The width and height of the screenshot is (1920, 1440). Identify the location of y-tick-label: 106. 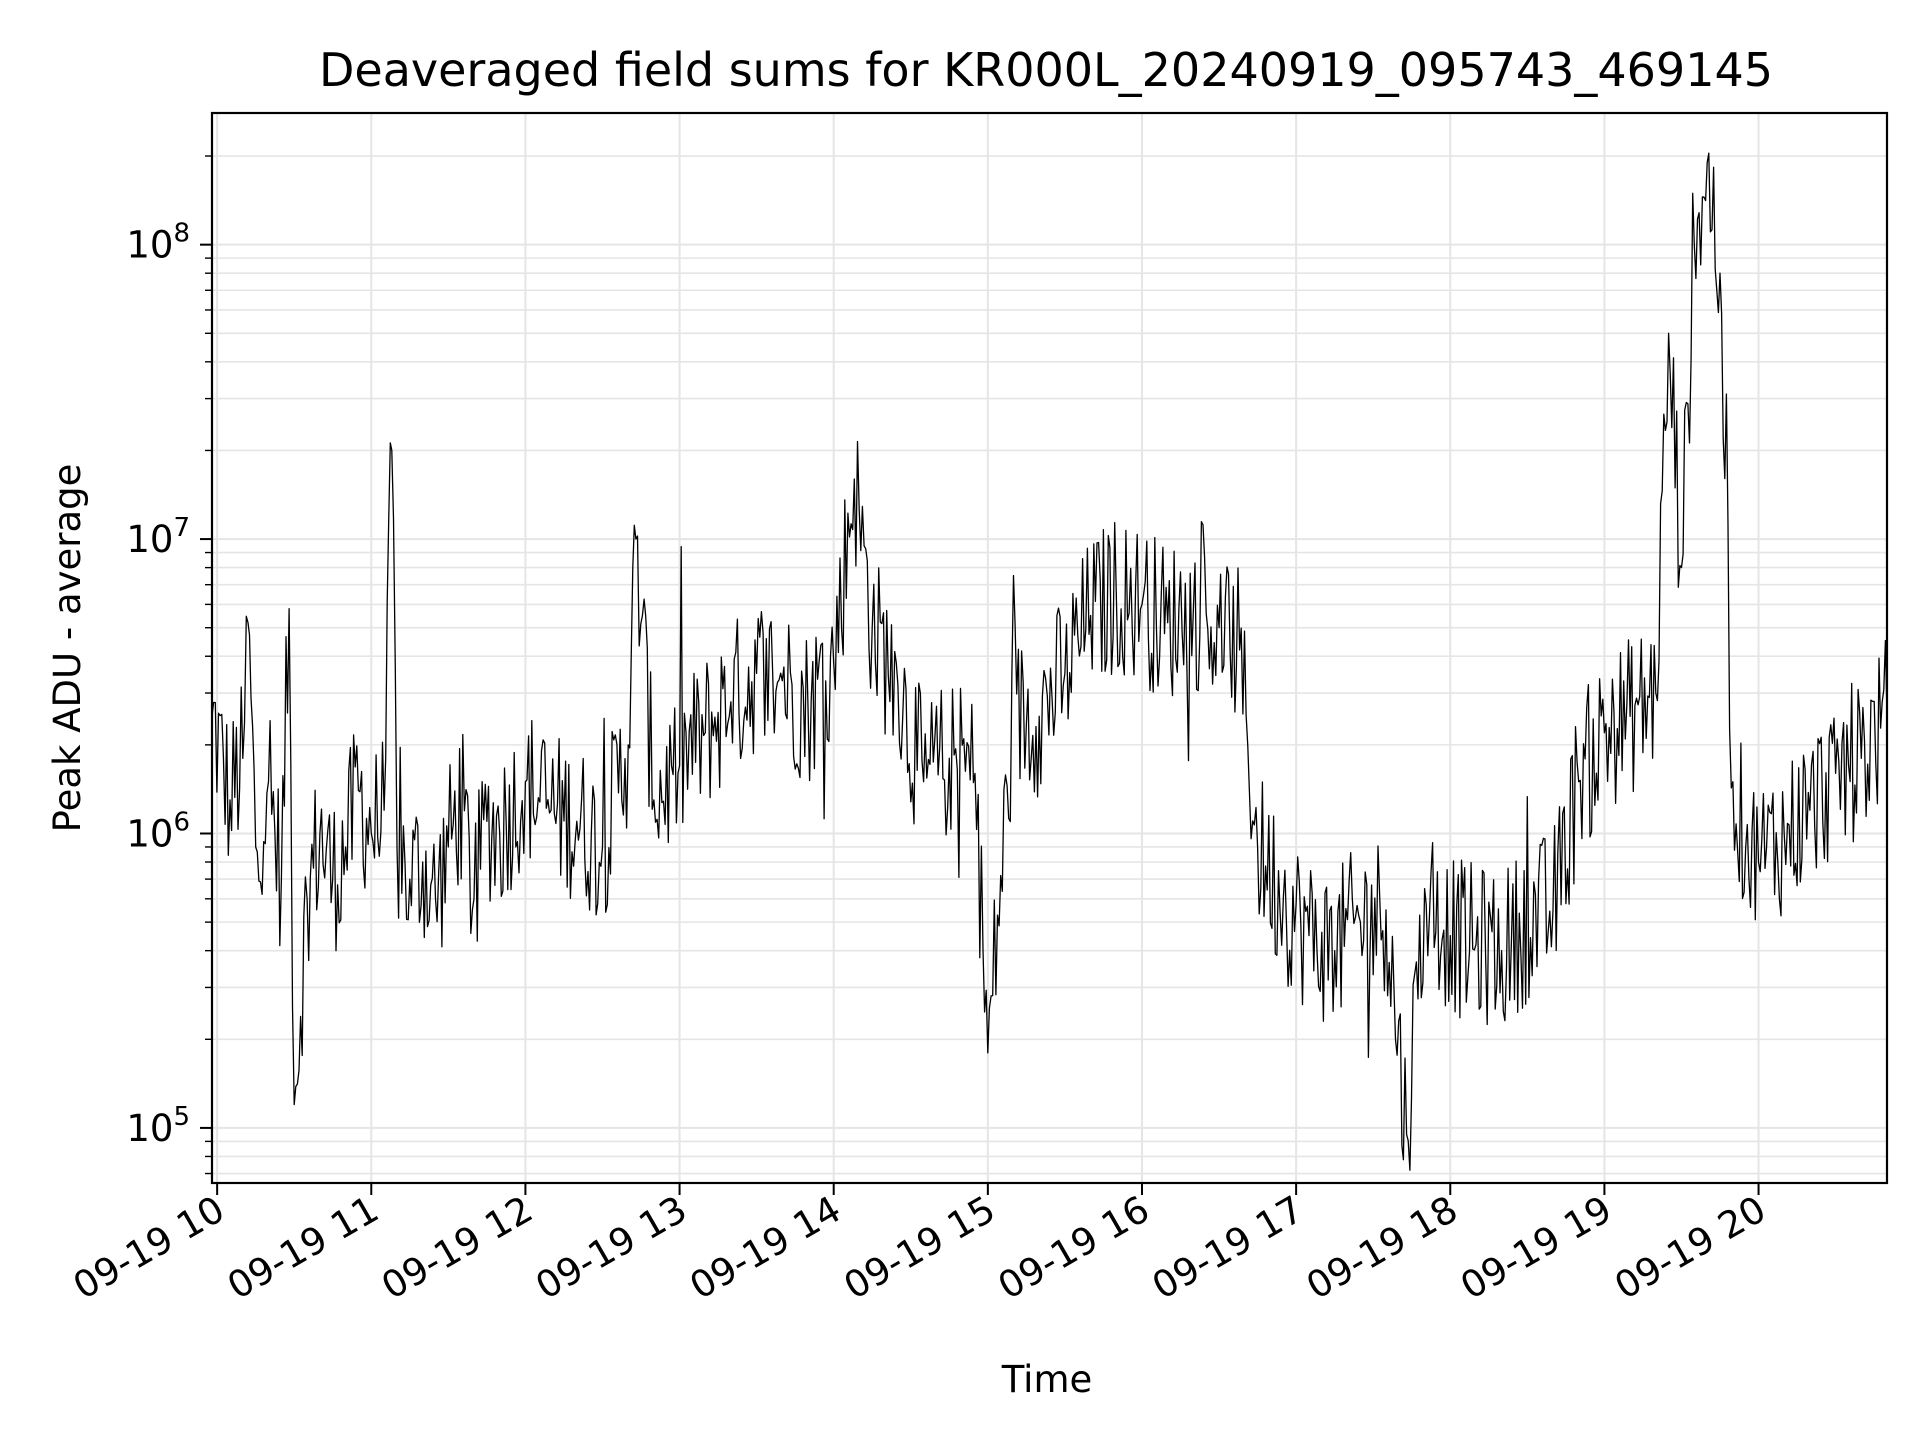
(158, 831).